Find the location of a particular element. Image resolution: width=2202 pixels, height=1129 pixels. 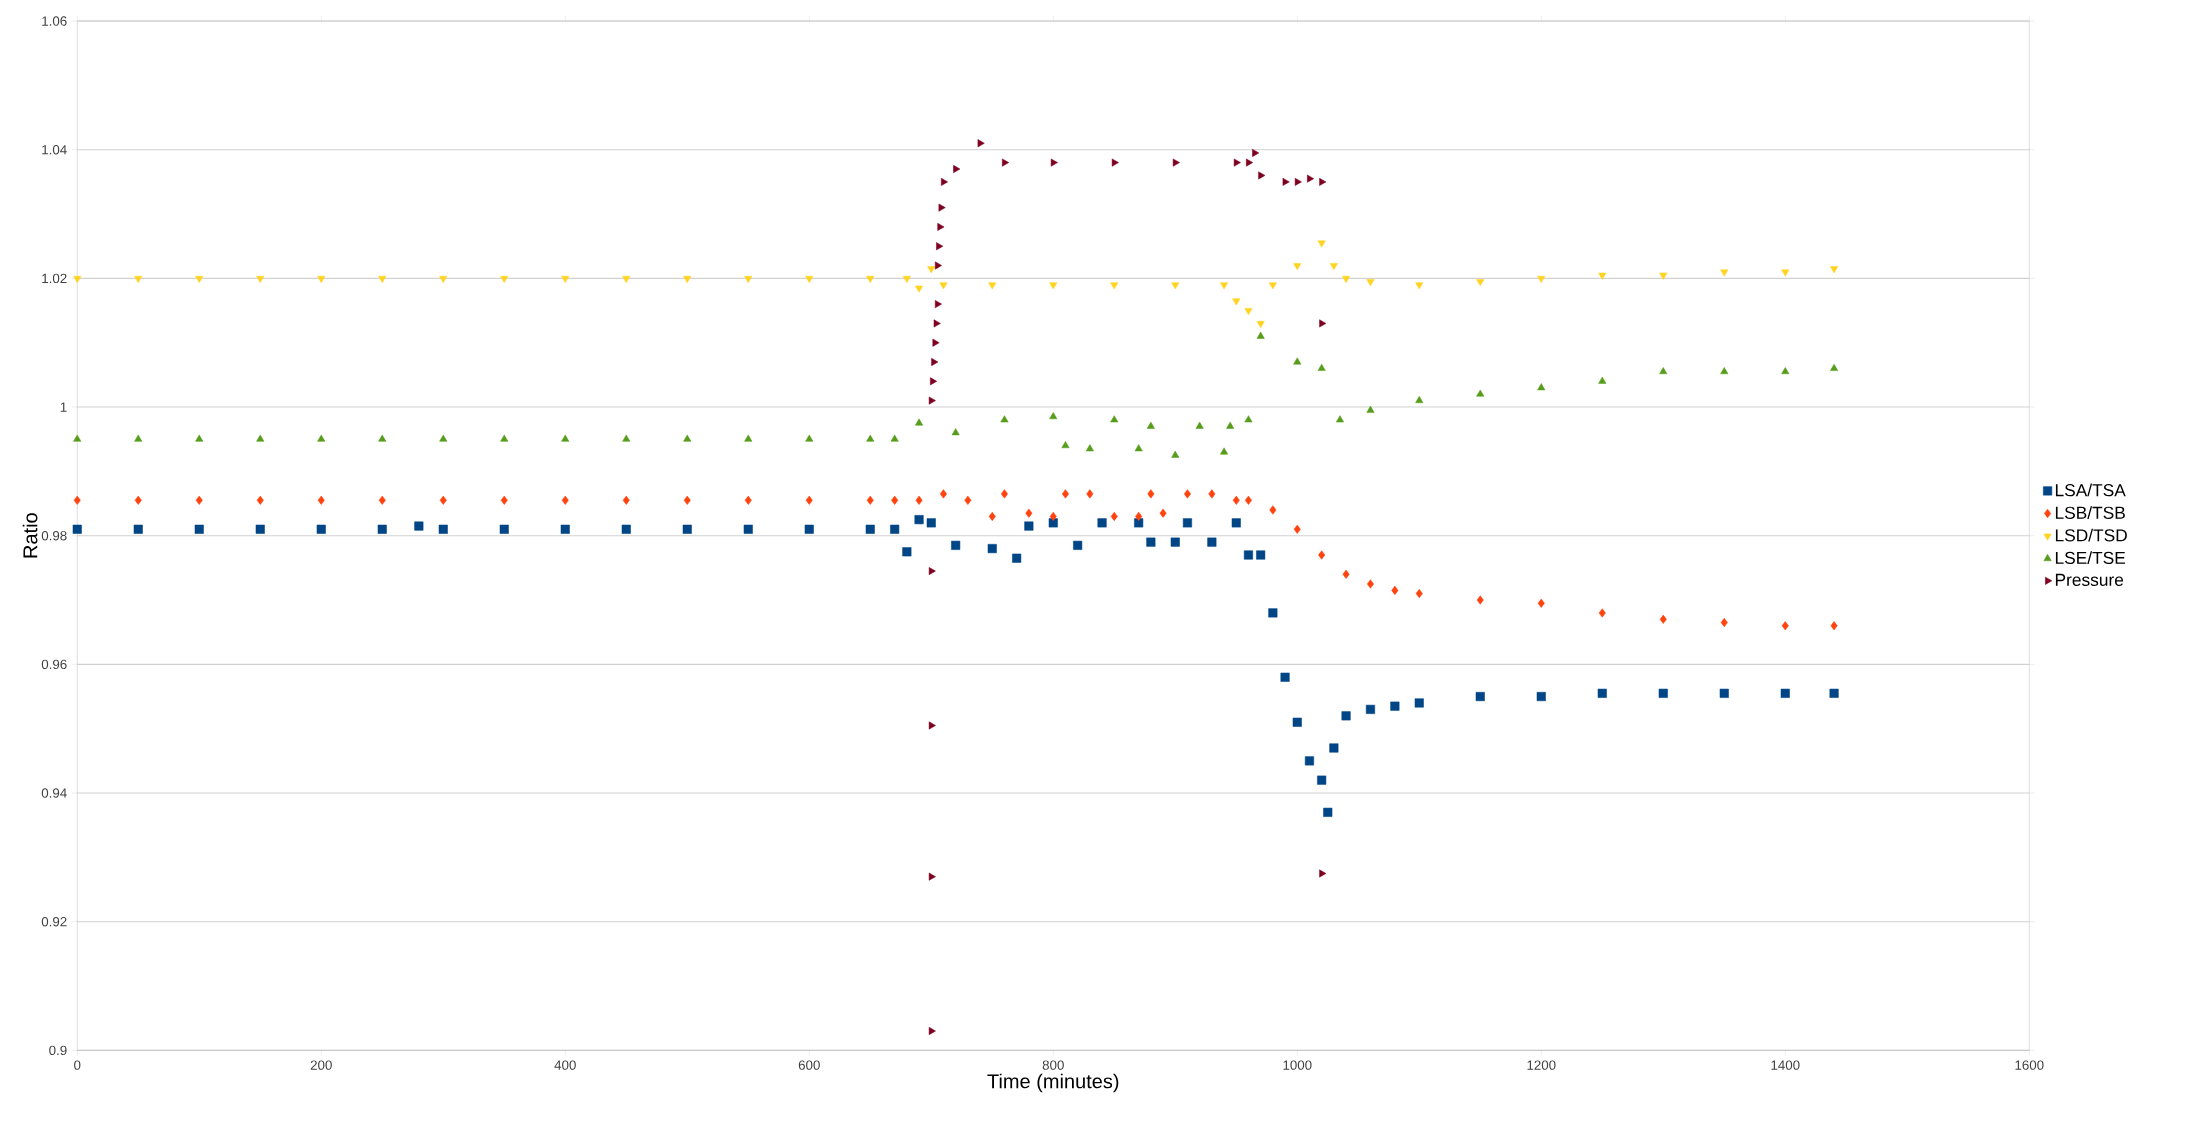

x-tick-label: 200 is located at coordinates (321, 1065).